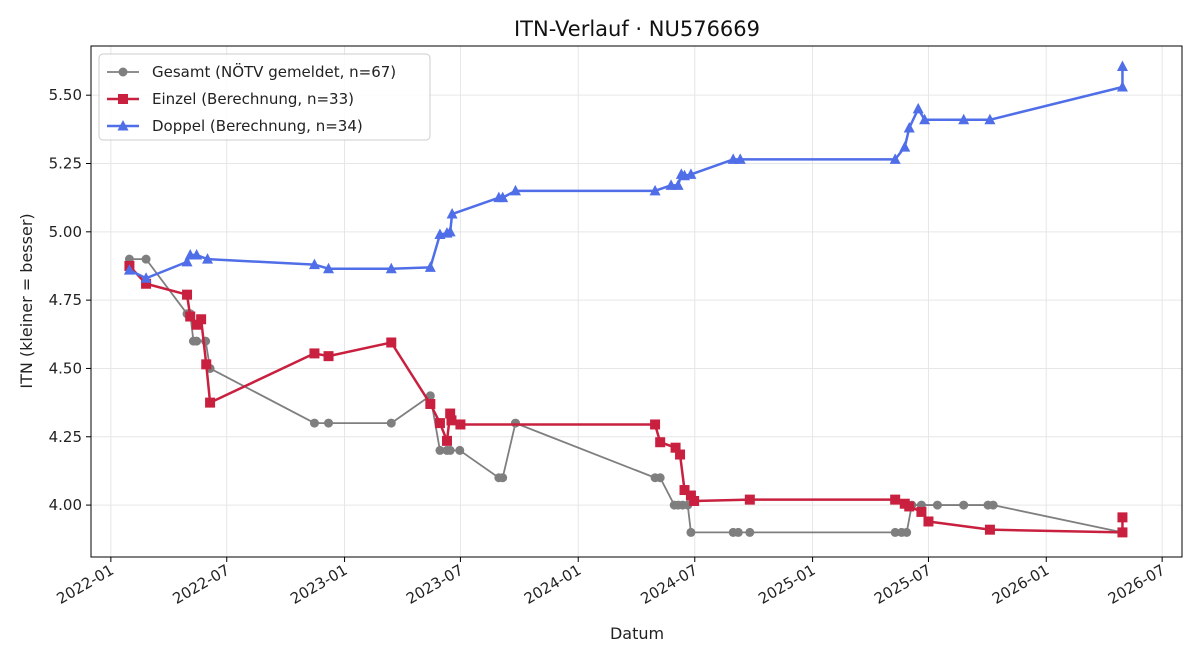 This screenshot has width=1200, height=660. Describe the element at coordinates (65, 164) in the screenshot. I see `y-tick-label: 5.25` at that location.